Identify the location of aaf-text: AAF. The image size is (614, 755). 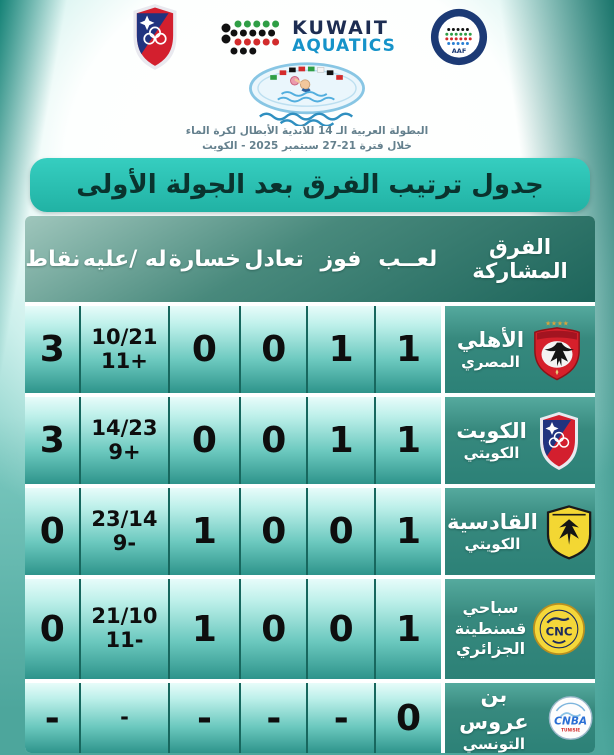
(459, 51).